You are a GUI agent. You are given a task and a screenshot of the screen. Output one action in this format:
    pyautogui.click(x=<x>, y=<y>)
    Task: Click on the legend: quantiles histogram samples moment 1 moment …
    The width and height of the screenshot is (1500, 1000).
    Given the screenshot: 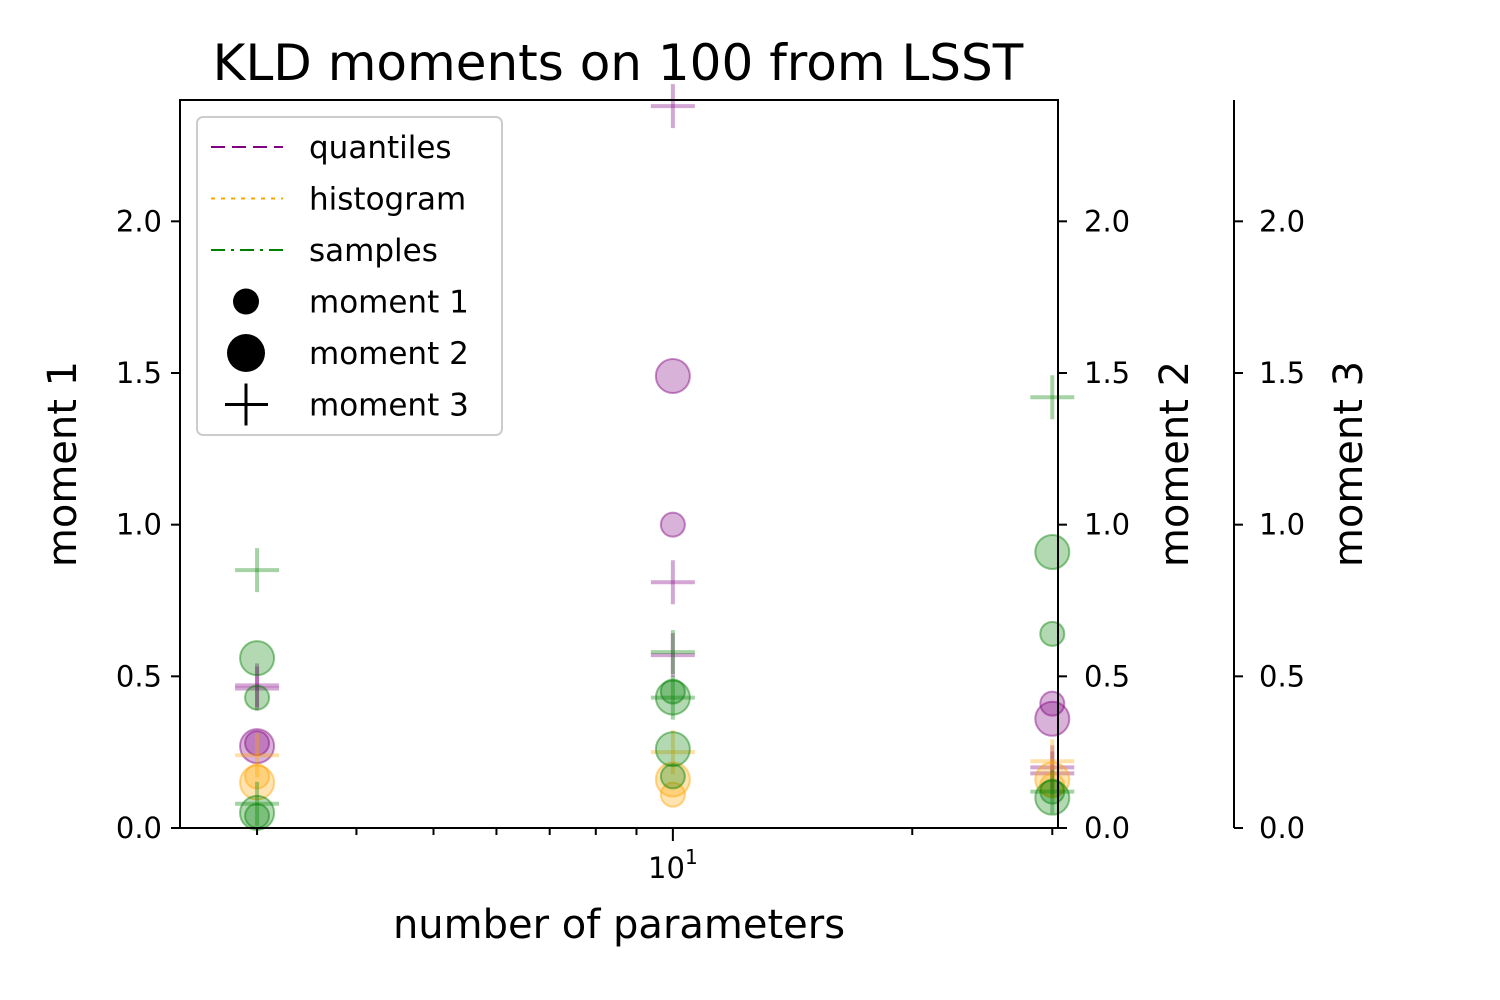 What is the action you would take?
    pyautogui.click(x=349, y=276)
    